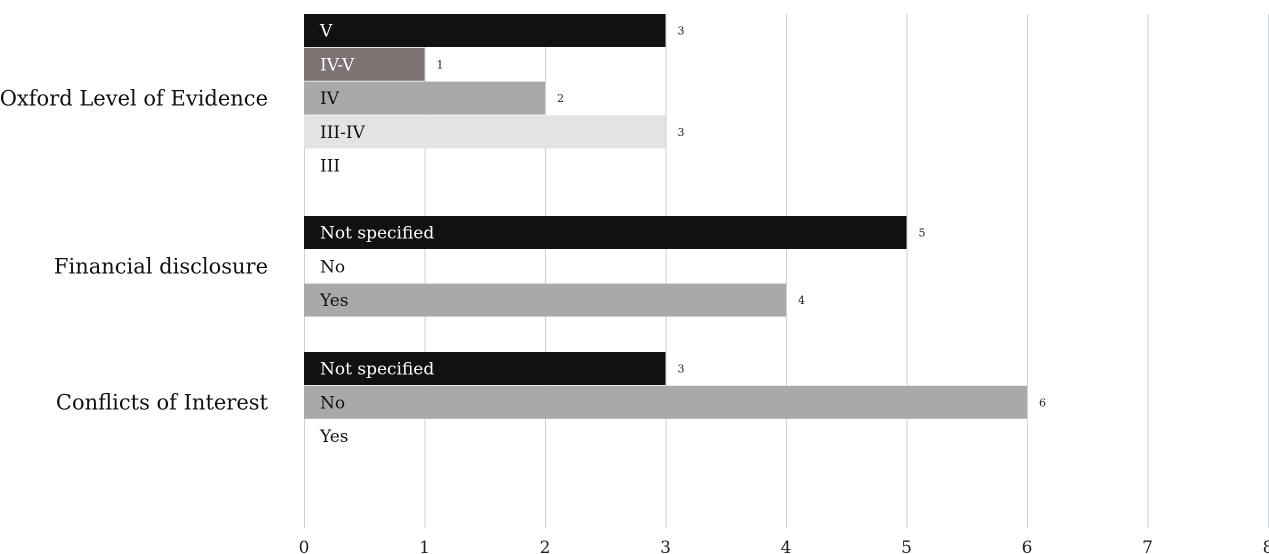 The width and height of the screenshot is (1269, 554). What do you see at coordinates (801, 300) in the screenshot?
I see `data-label: 4` at bounding box center [801, 300].